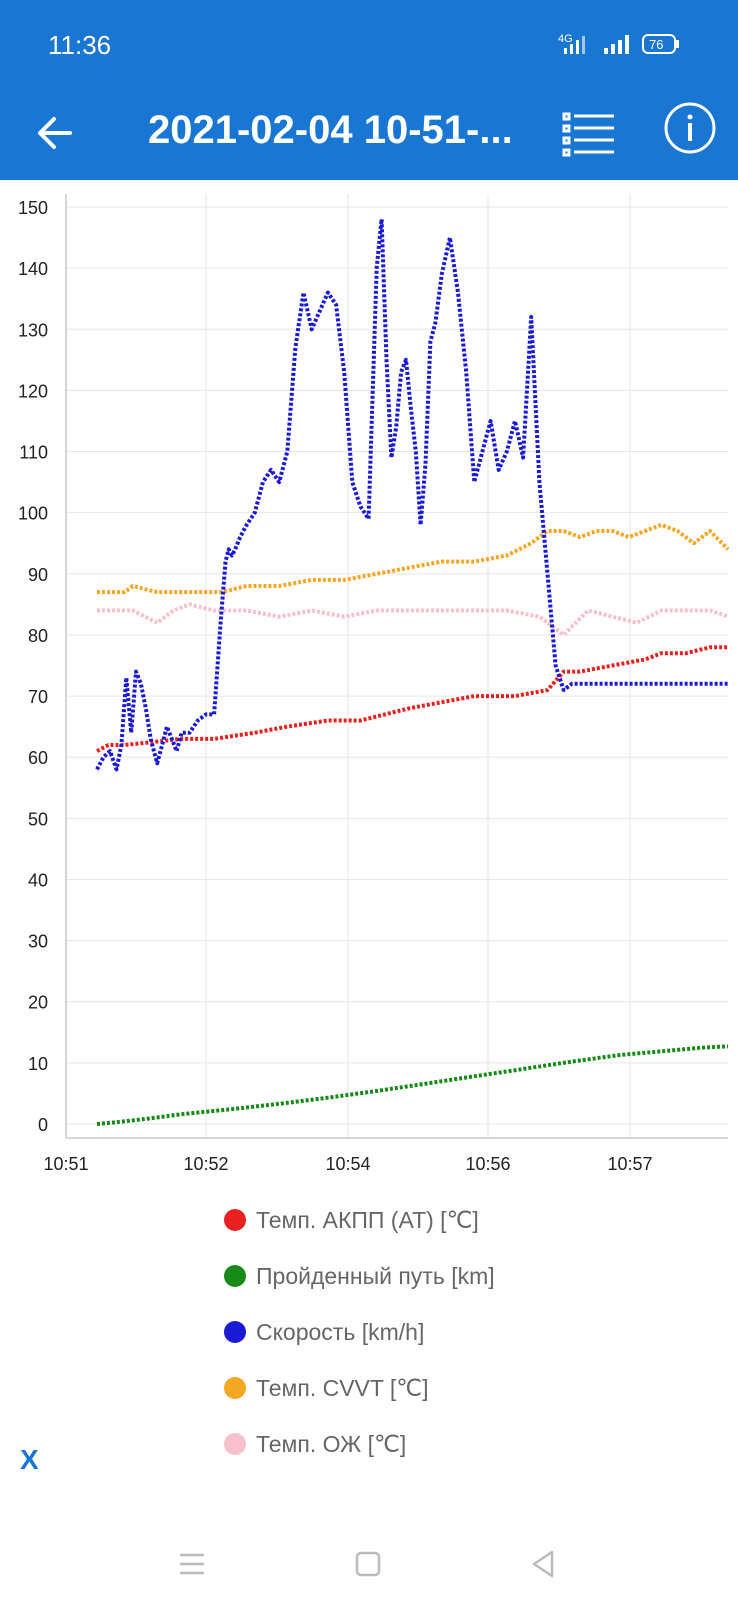  I want to click on legend-label: Скорость [km/h], so click(340, 1331).